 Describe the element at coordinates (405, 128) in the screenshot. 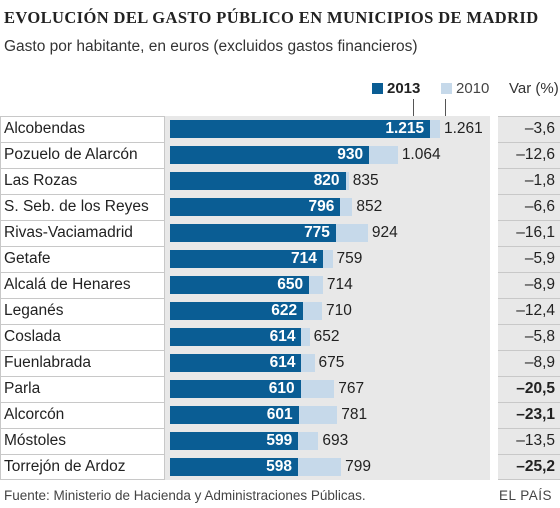

I see `data-label-2013: 1.215` at that location.